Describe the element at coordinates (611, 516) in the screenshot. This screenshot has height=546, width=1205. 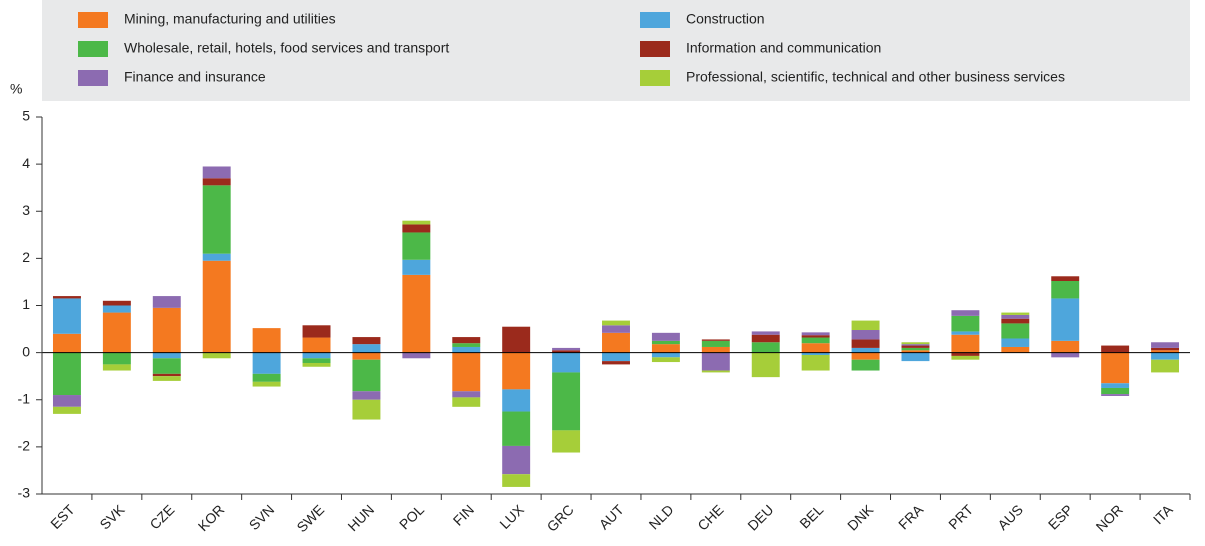
I see `x-tick-label: AUT` at that location.